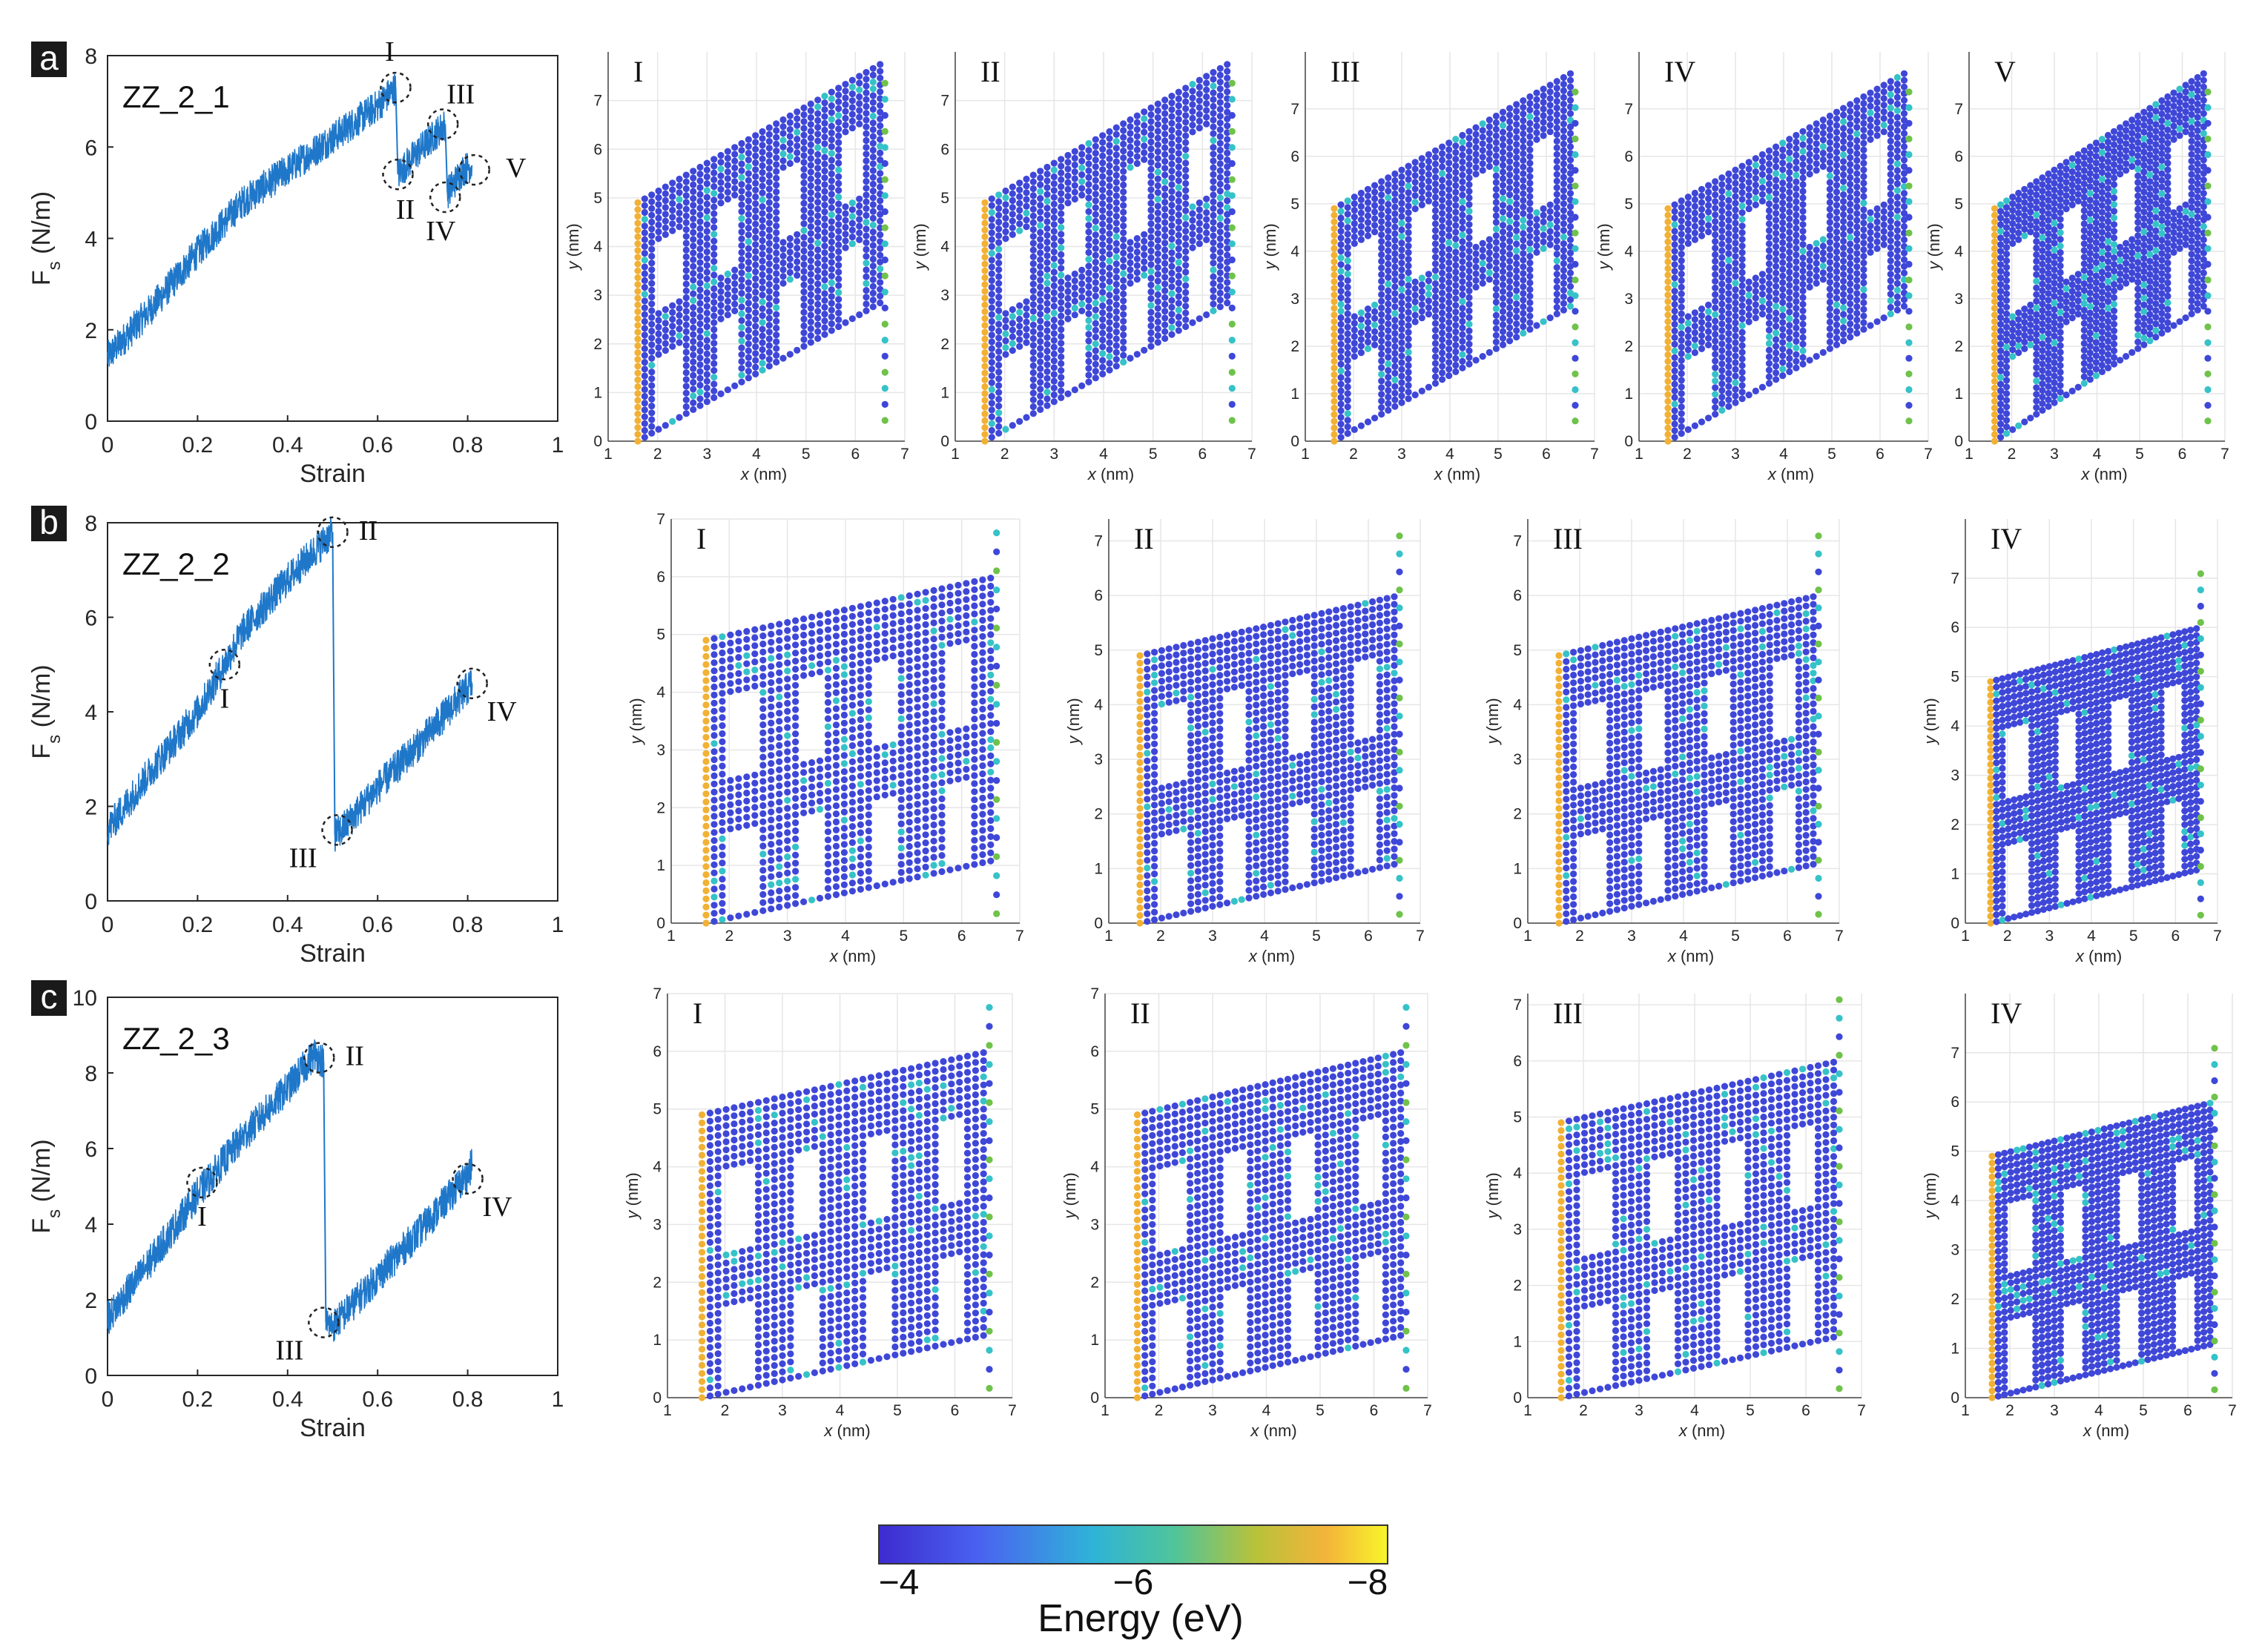  I want to click on snapshot-label: III, so click(1345, 72).